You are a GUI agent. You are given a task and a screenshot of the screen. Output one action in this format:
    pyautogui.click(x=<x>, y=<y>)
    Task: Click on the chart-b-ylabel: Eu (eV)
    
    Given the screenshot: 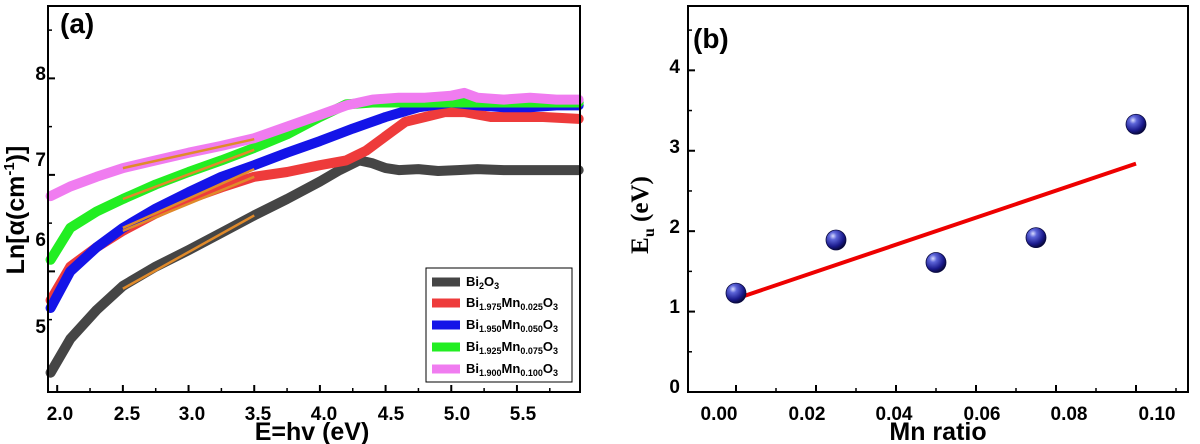 What is the action you would take?
    pyautogui.click(x=642, y=215)
    